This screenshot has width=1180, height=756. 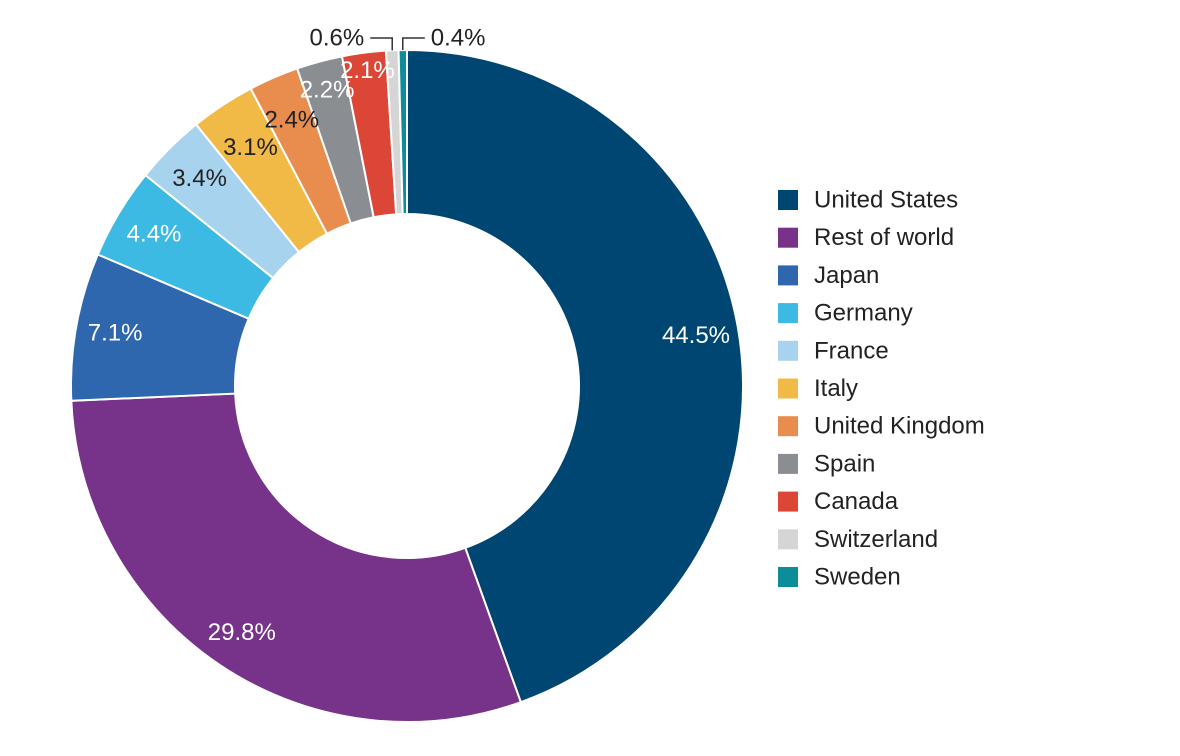 What do you see at coordinates (788, 501) in the screenshot?
I see `legend-swatch-canada` at bounding box center [788, 501].